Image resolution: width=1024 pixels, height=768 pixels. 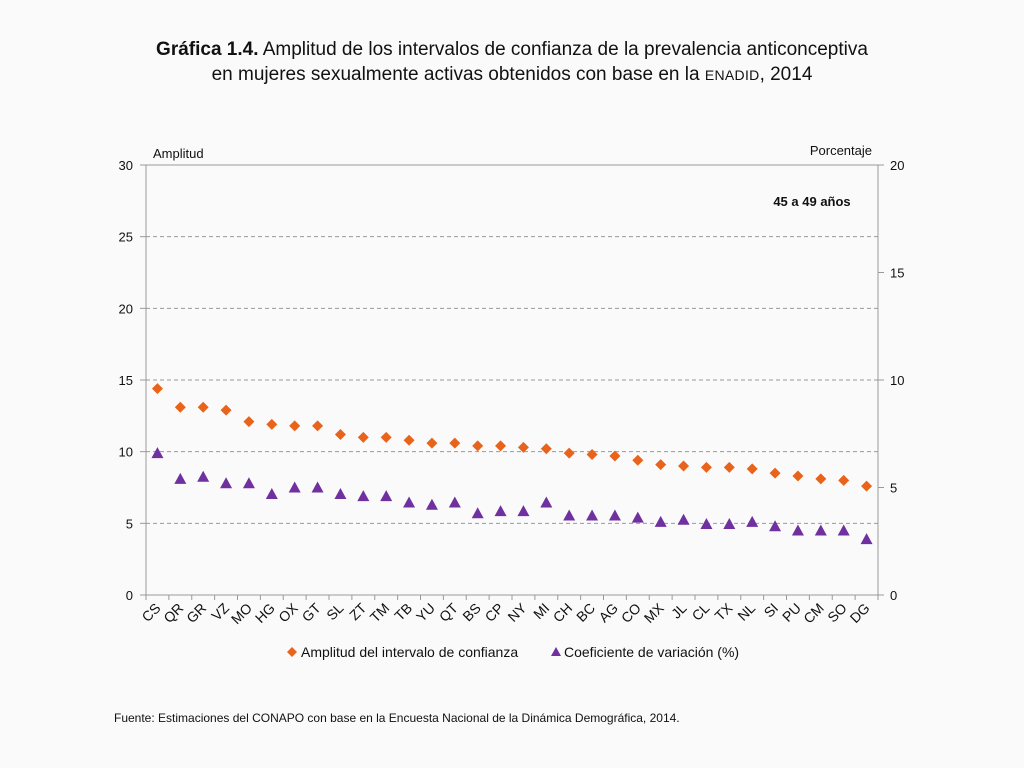 What do you see at coordinates (292, 652) in the screenshot?
I see `legend-diamond-marker` at bounding box center [292, 652].